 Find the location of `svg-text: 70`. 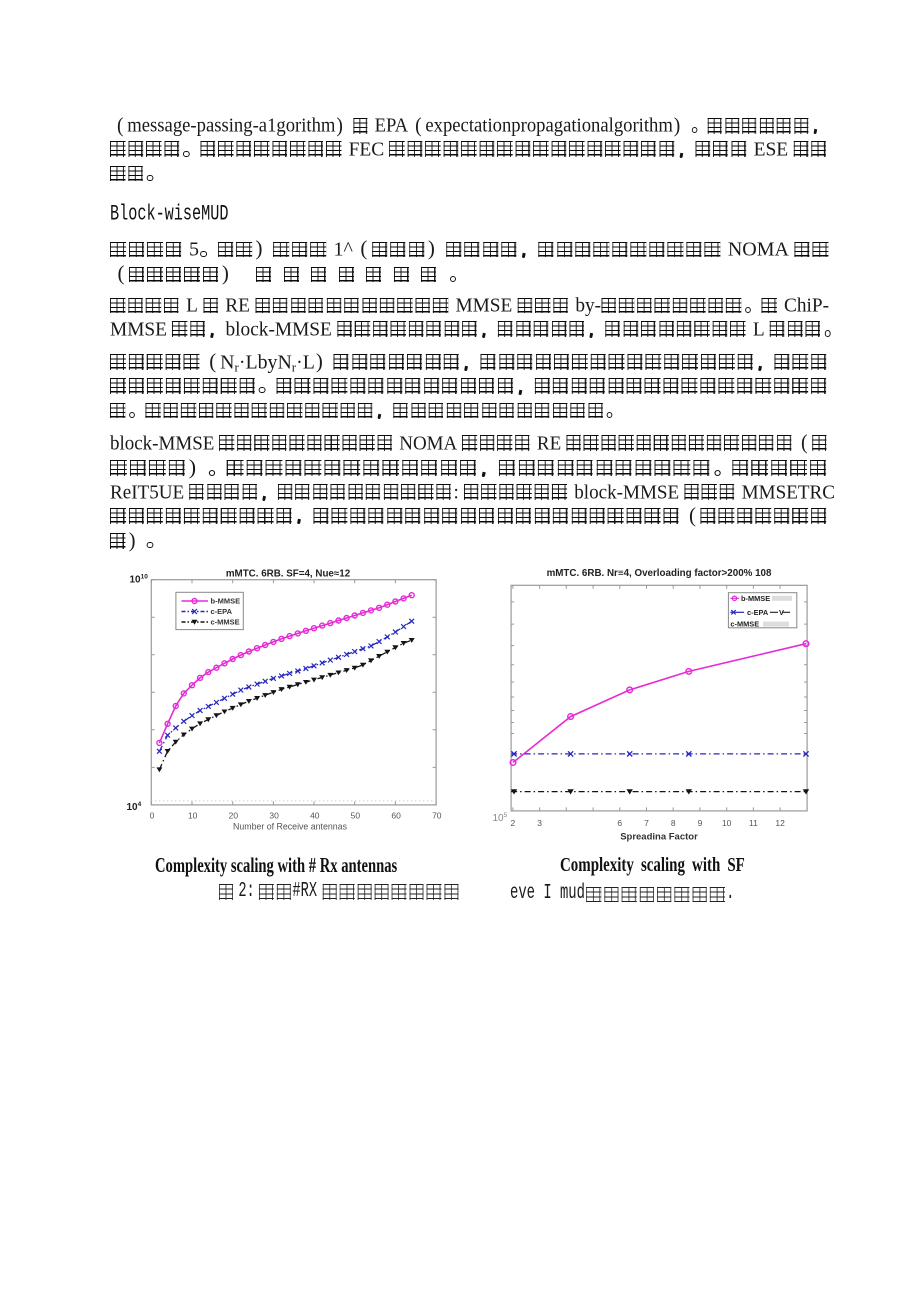

svg-text: 70 is located at coordinates (437, 816).